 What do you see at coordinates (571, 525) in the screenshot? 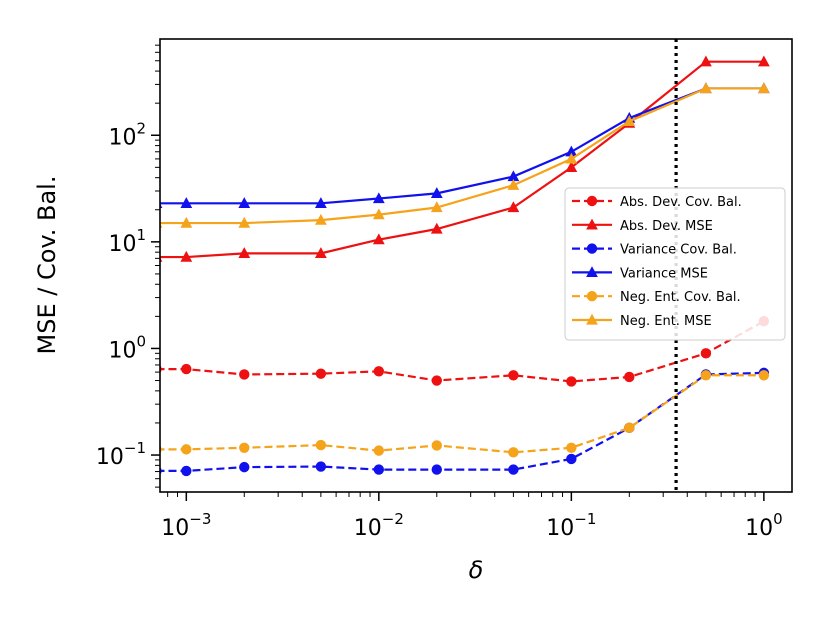
I see `x-tick-label: 10⁻¹` at bounding box center [571, 525].